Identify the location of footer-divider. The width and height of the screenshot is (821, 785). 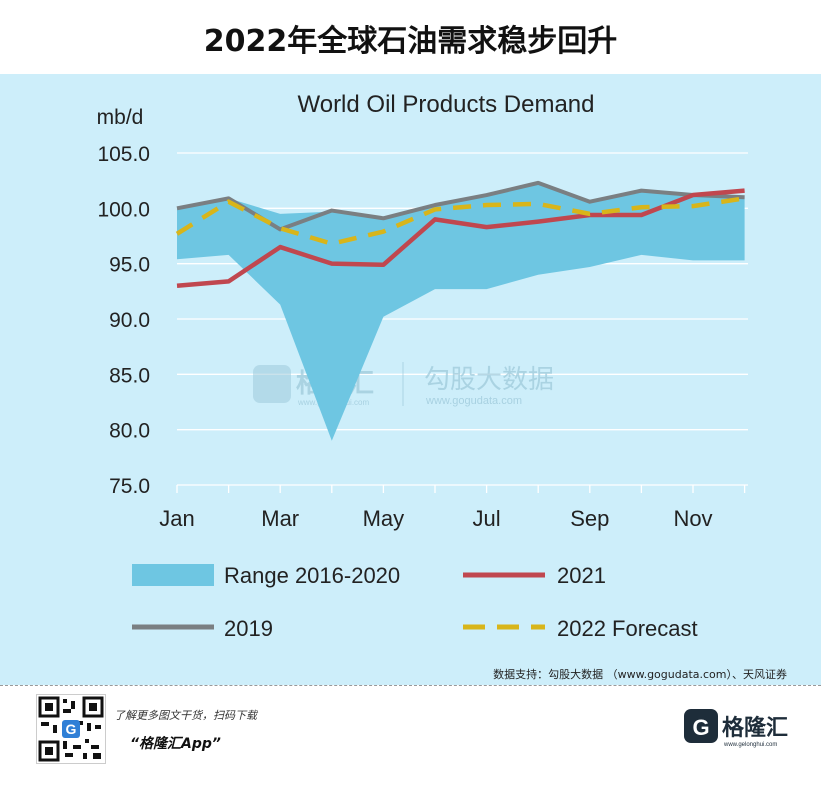
(410, 685).